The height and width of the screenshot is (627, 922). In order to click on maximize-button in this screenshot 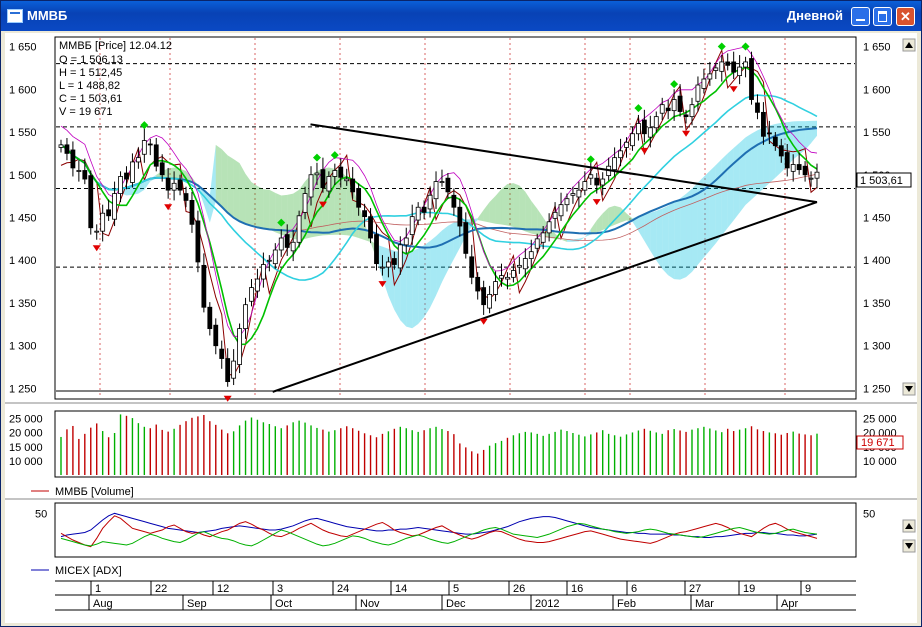, I will do `click(882, 16)`.